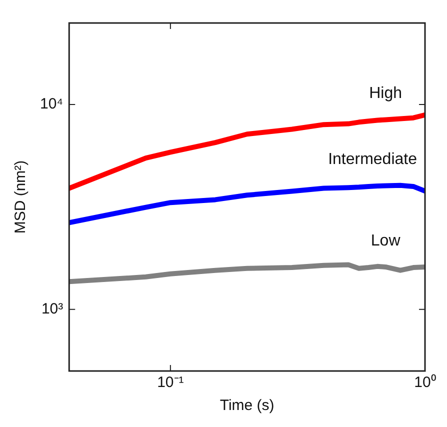  Describe the element at coordinates (247, 405) in the screenshot. I see `x-axis-title: Time (s)` at that location.